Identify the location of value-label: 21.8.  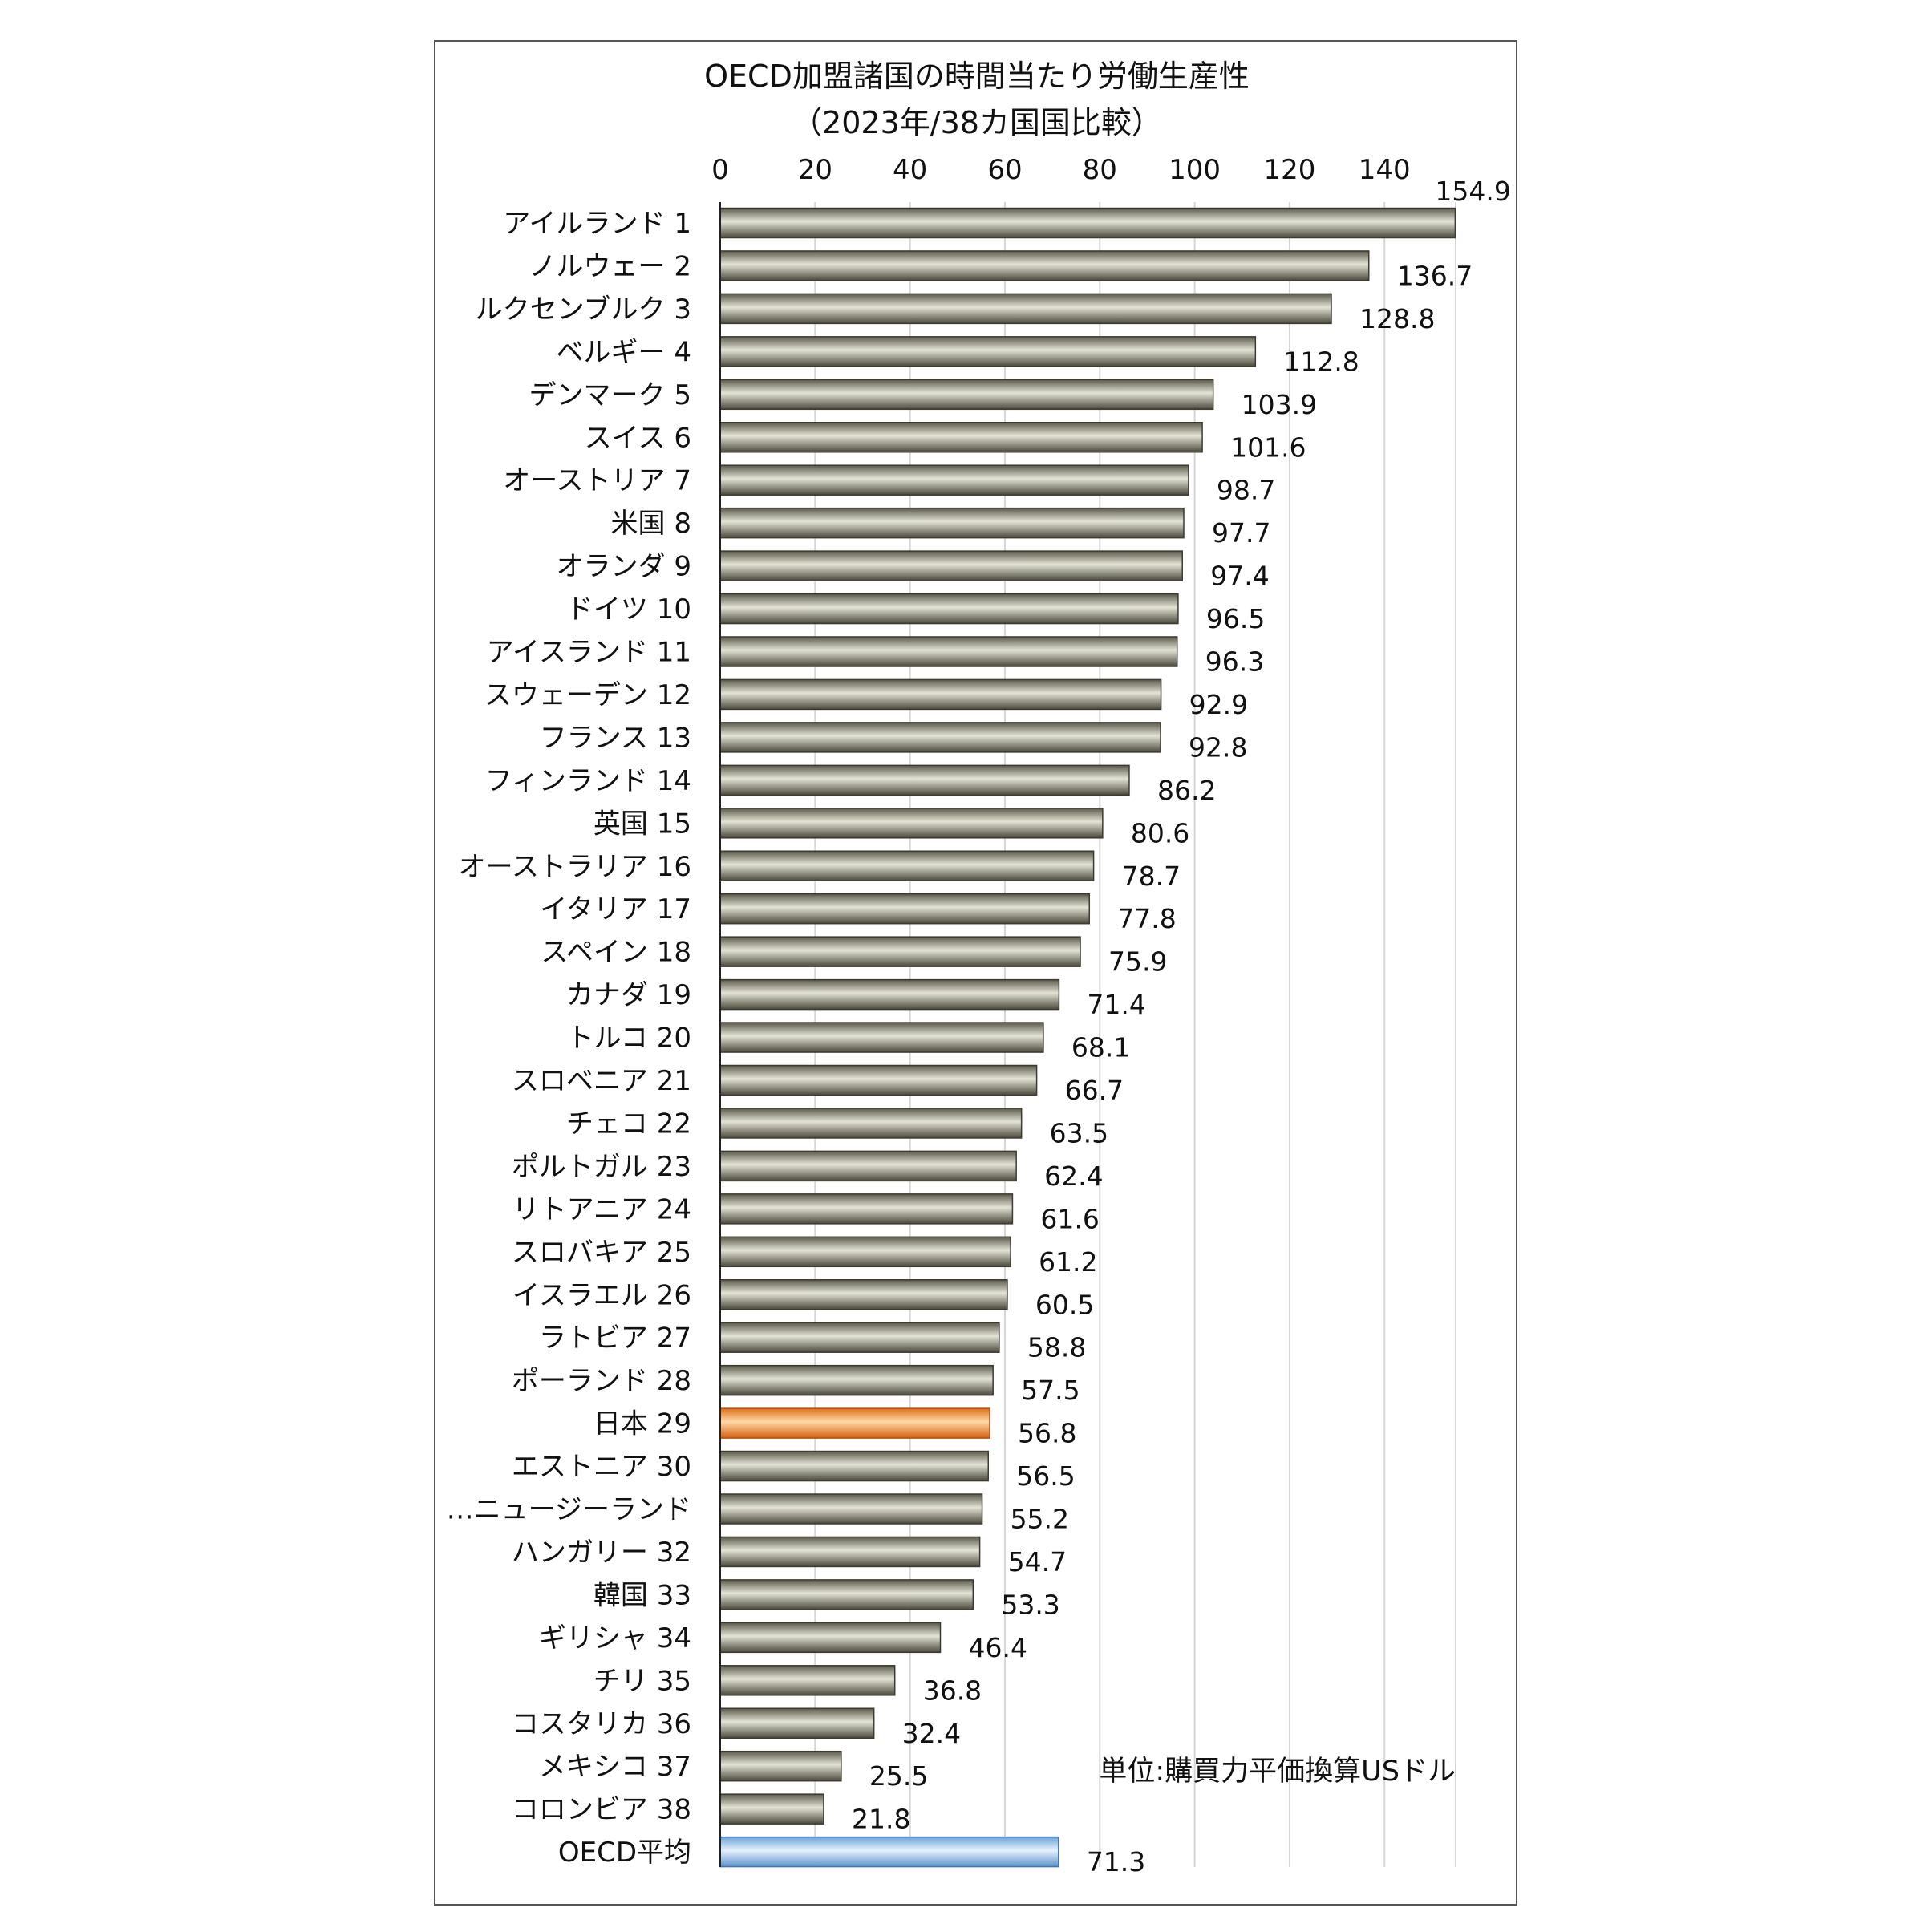
(881, 1820).